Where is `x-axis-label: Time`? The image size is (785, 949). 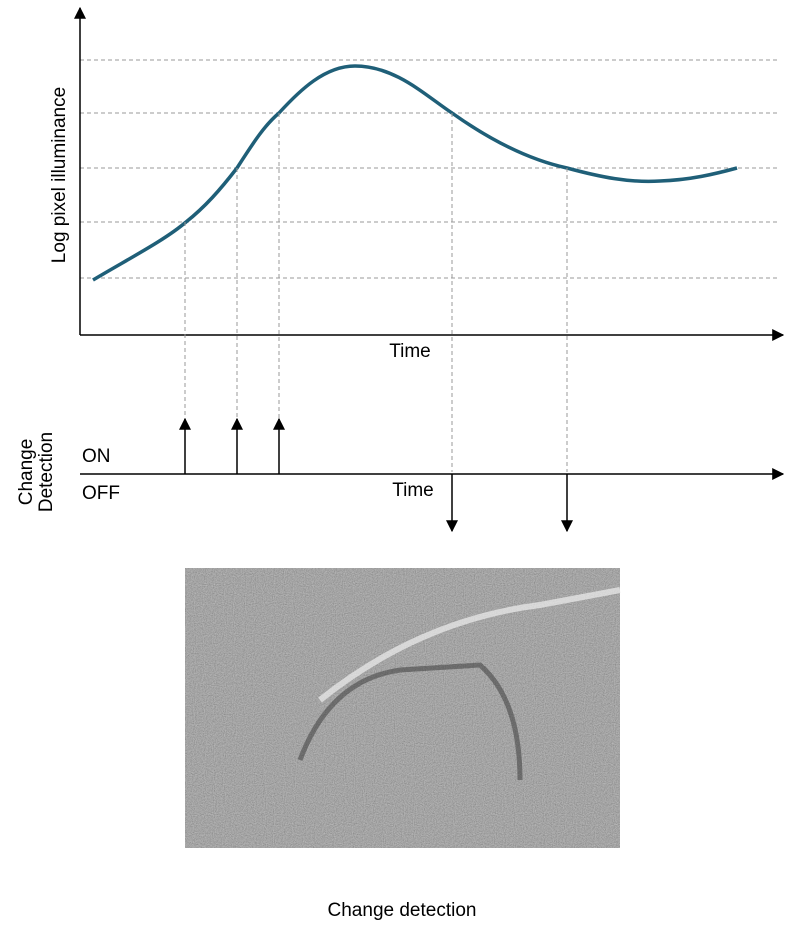 x-axis-label: Time is located at coordinates (410, 351).